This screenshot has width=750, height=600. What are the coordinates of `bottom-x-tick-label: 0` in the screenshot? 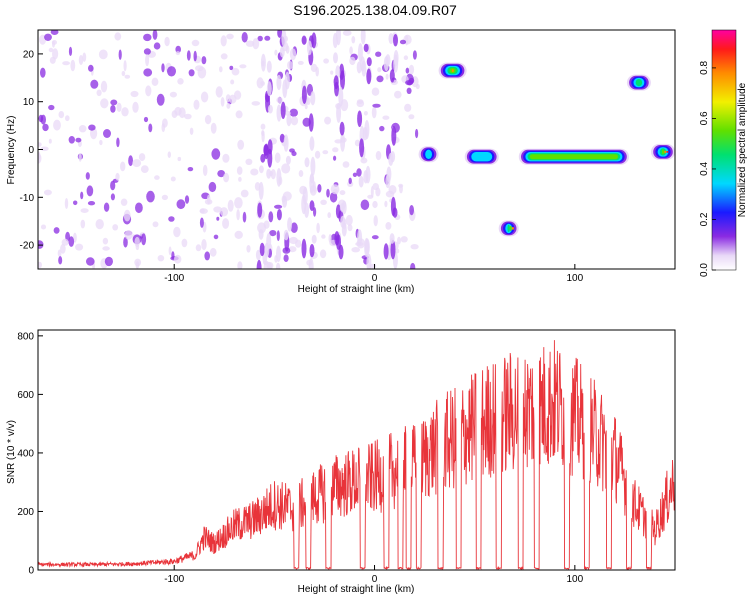 It's located at (375, 579).